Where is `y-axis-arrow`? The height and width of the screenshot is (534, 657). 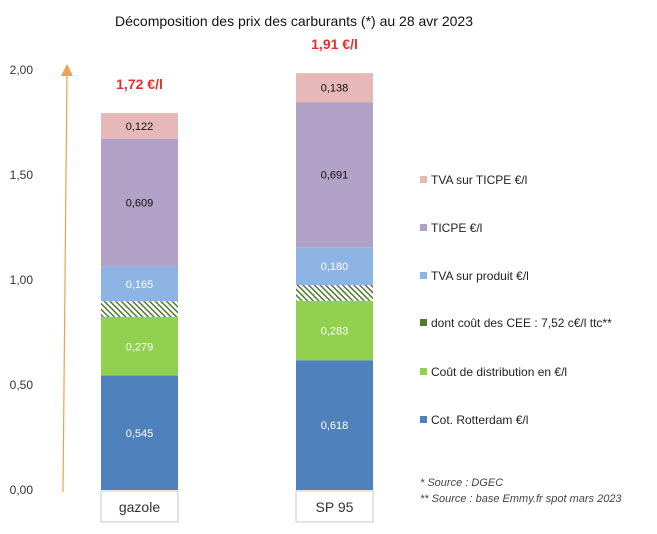
y-axis-arrow is located at coordinates (66, 278).